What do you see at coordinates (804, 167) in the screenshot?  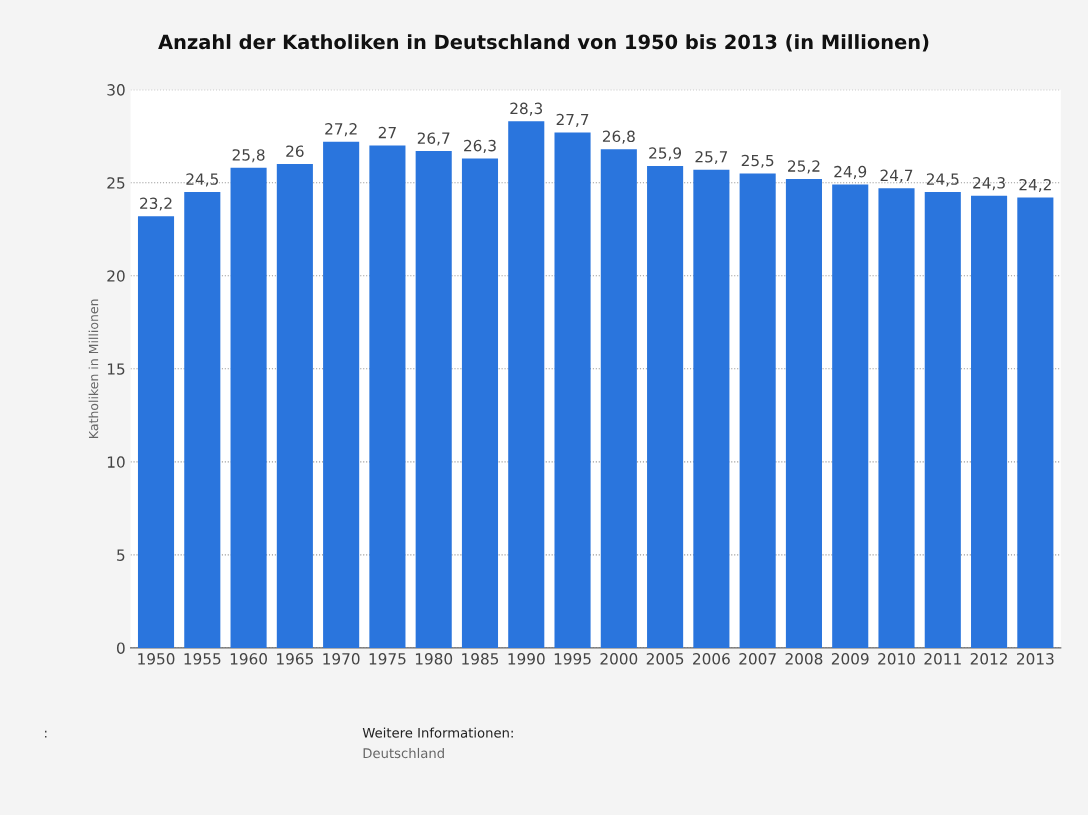 I see `data-label: 25,2` at bounding box center [804, 167].